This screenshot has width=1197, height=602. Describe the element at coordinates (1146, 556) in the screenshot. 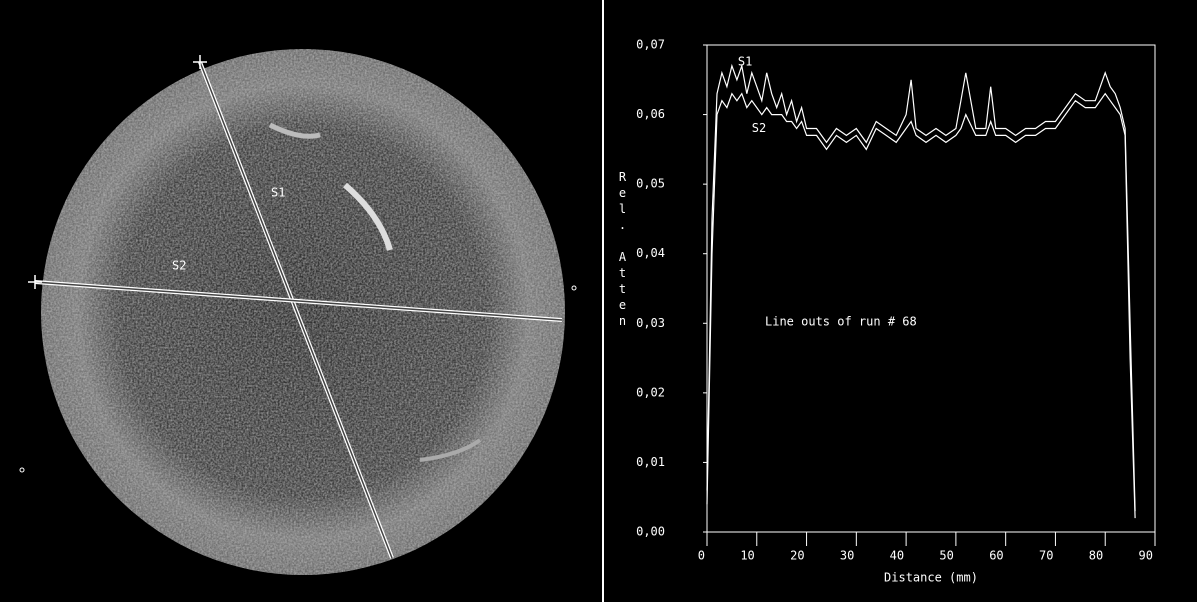

I see `x-tick-label: 90` at that location.